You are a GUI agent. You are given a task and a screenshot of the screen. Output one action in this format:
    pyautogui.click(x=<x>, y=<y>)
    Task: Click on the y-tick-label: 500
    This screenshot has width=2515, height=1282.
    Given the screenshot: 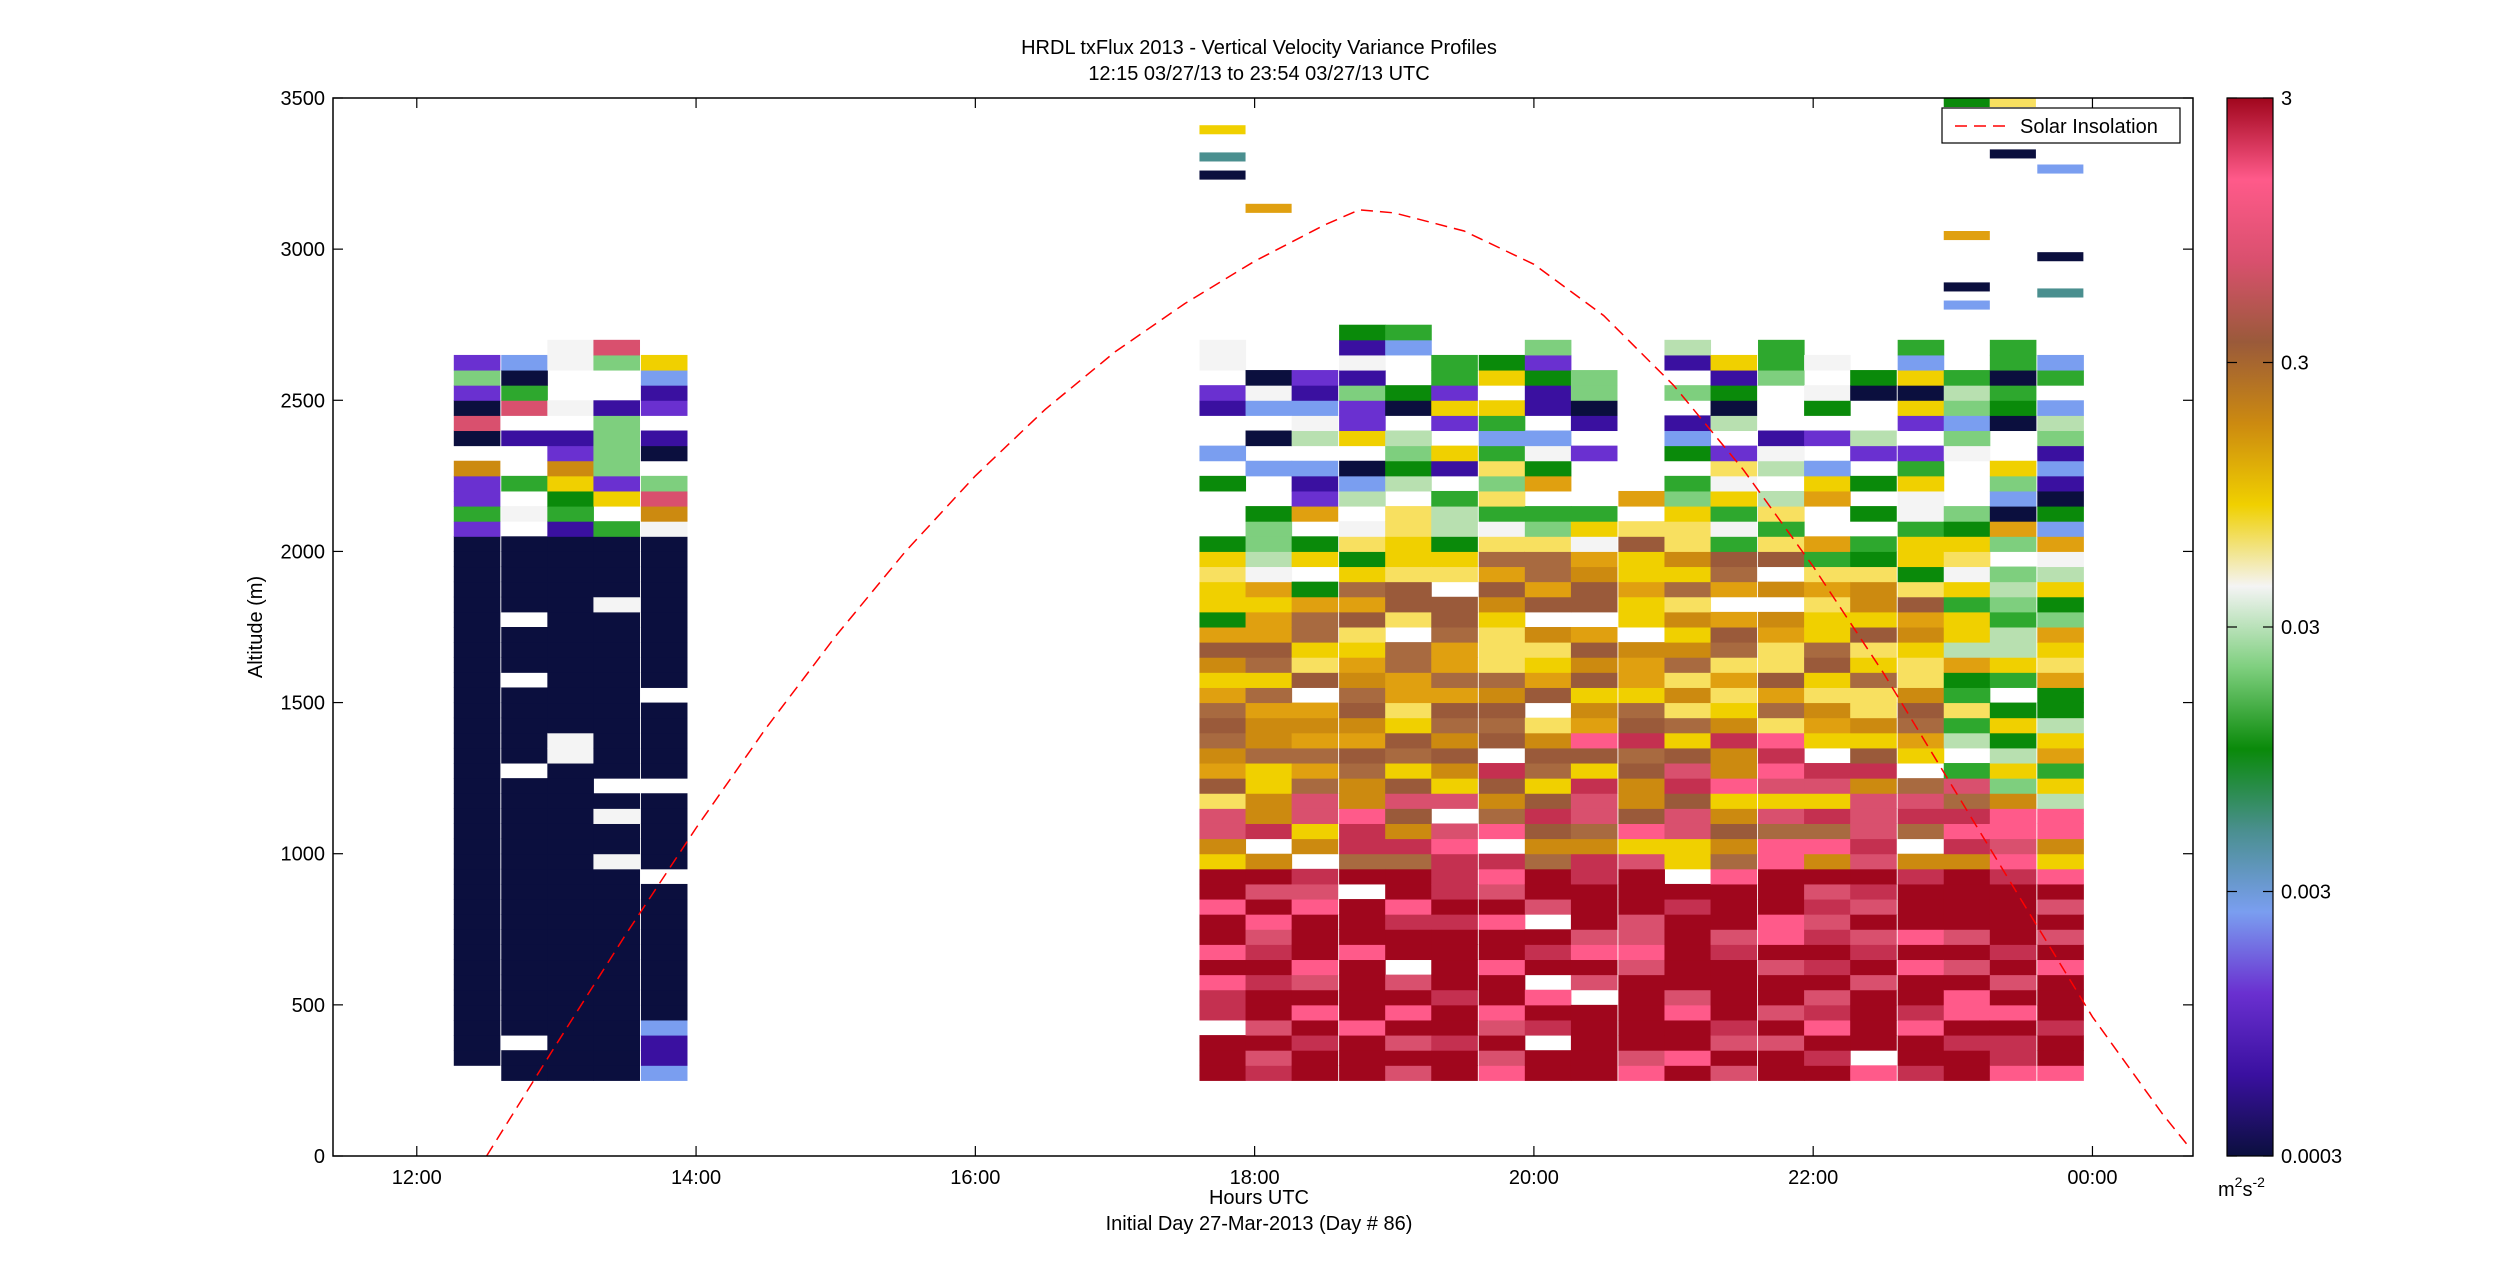 What is the action you would take?
    pyautogui.click(x=308, y=1006)
    